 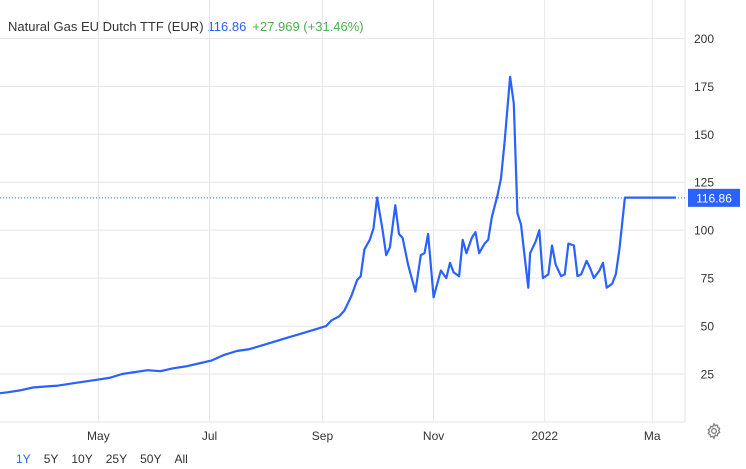 What do you see at coordinates (704, 183) in the screenshot?
I see `y-tick-label: 125` at bounding box center [704, 183].